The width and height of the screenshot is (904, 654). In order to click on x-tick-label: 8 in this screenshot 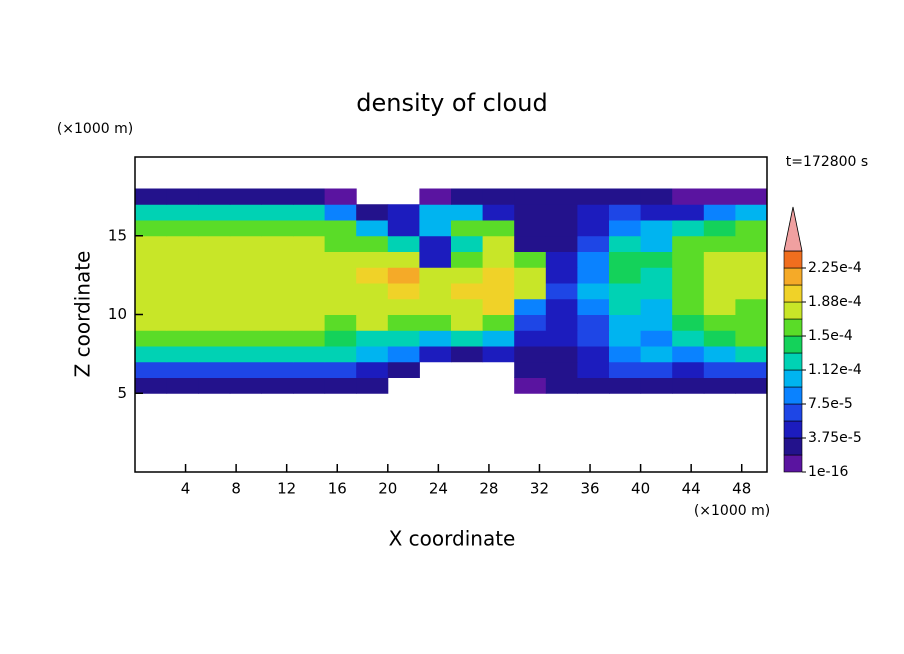, I will do `click(236, 489)`.